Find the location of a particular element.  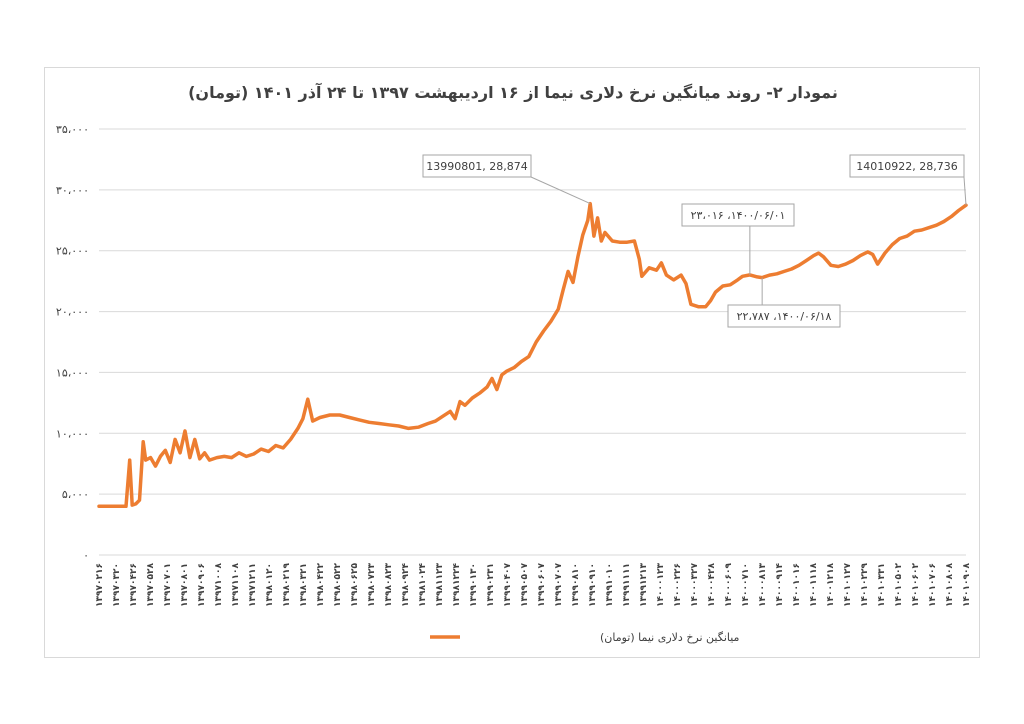

x-tick-label: ۱۴۰۰۰۶۰۹ is located at coordinates (729, 585).